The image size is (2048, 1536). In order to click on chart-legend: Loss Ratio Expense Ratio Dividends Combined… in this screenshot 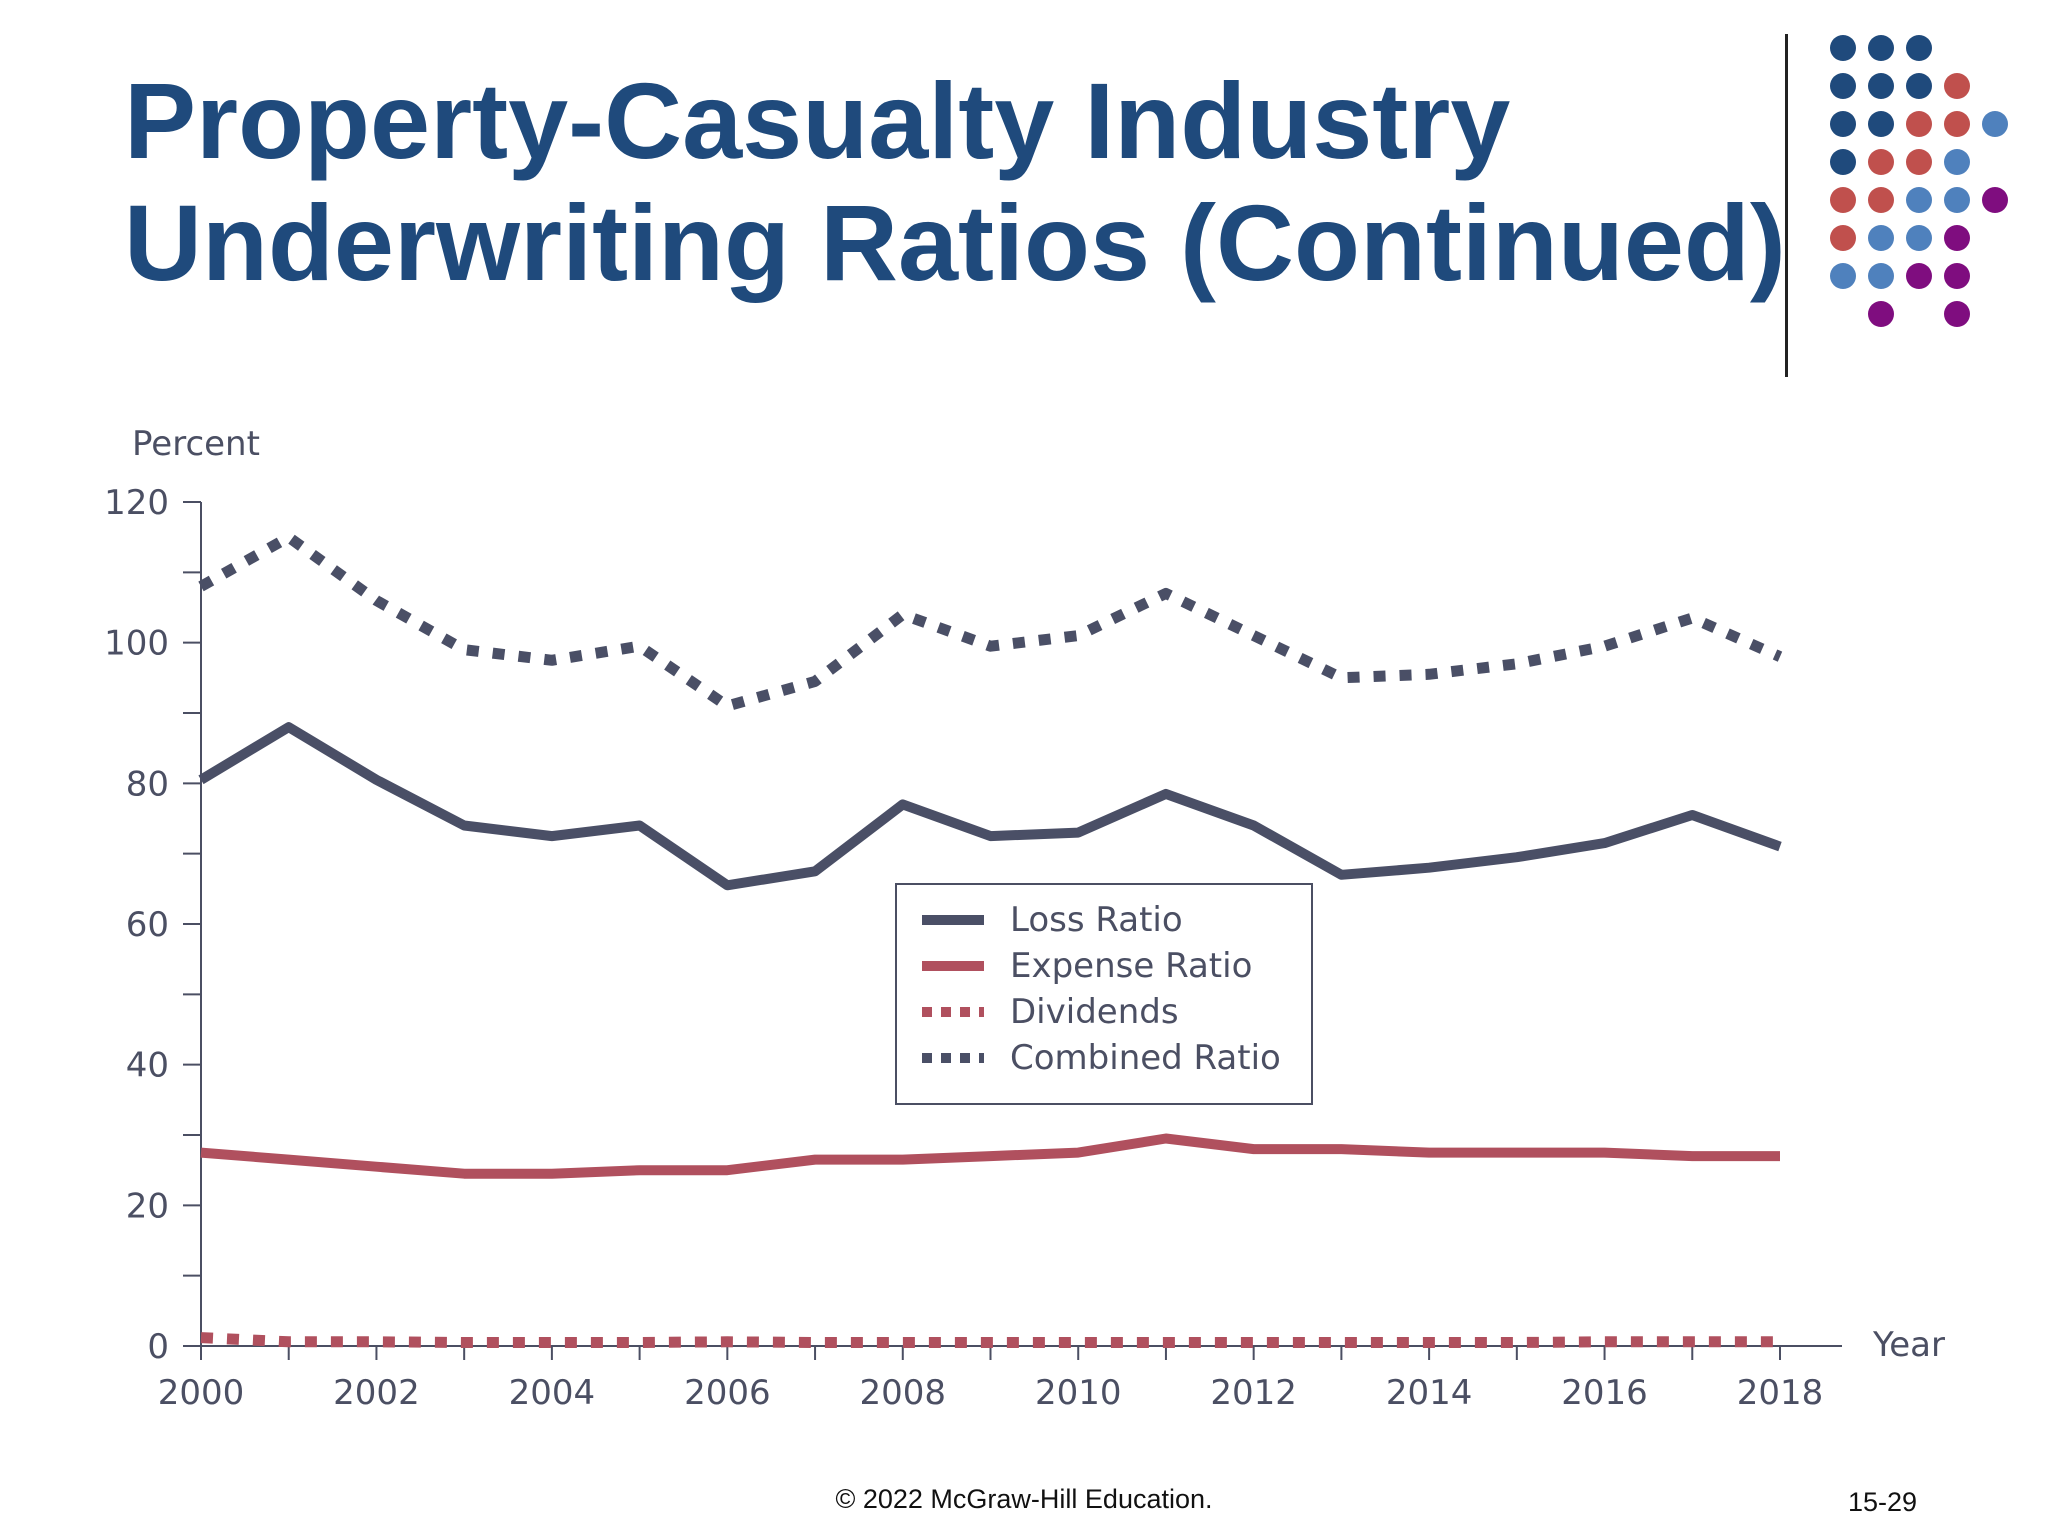, I will do `click(1104, 994)`.